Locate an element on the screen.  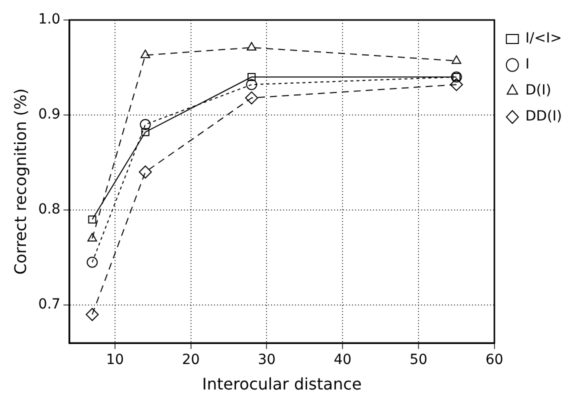
x-tick-label: 50 is located at coordinates (419, 360).